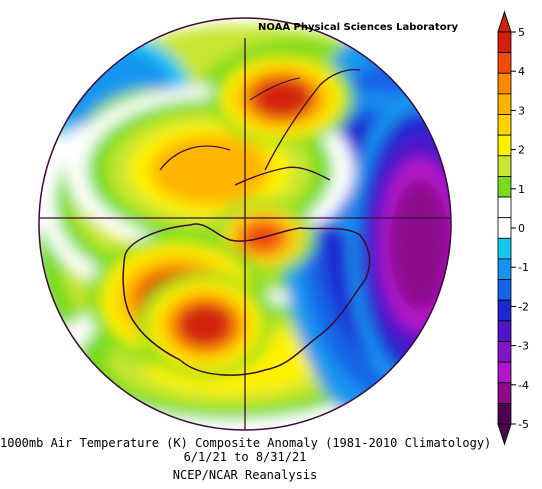 Image resolution: width=542 pixels, height=489 pixels. What do you see at coordinates (504, 434) in the screenshot?
I see `colorbar-min-arrow` at bounding box center [504, 434].